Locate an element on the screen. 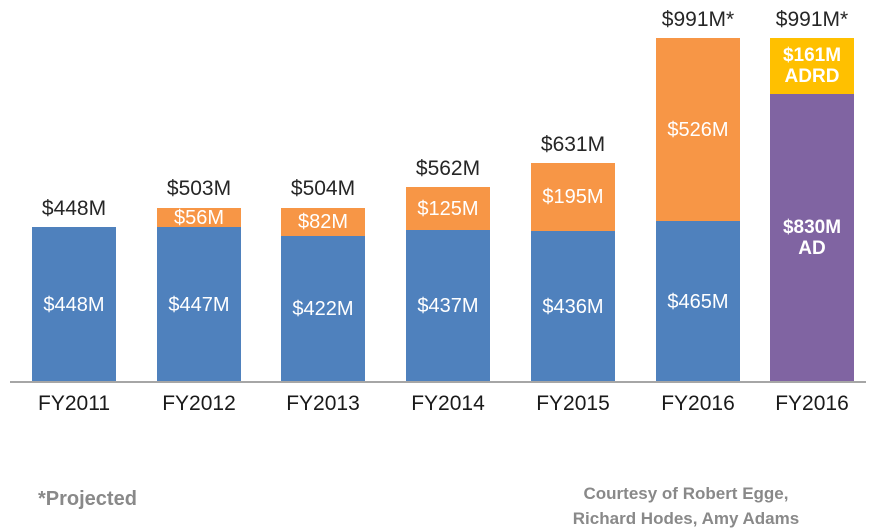  credit-line-2: Richard Hodes, Amy Adams is located at coordinates (686, 518).